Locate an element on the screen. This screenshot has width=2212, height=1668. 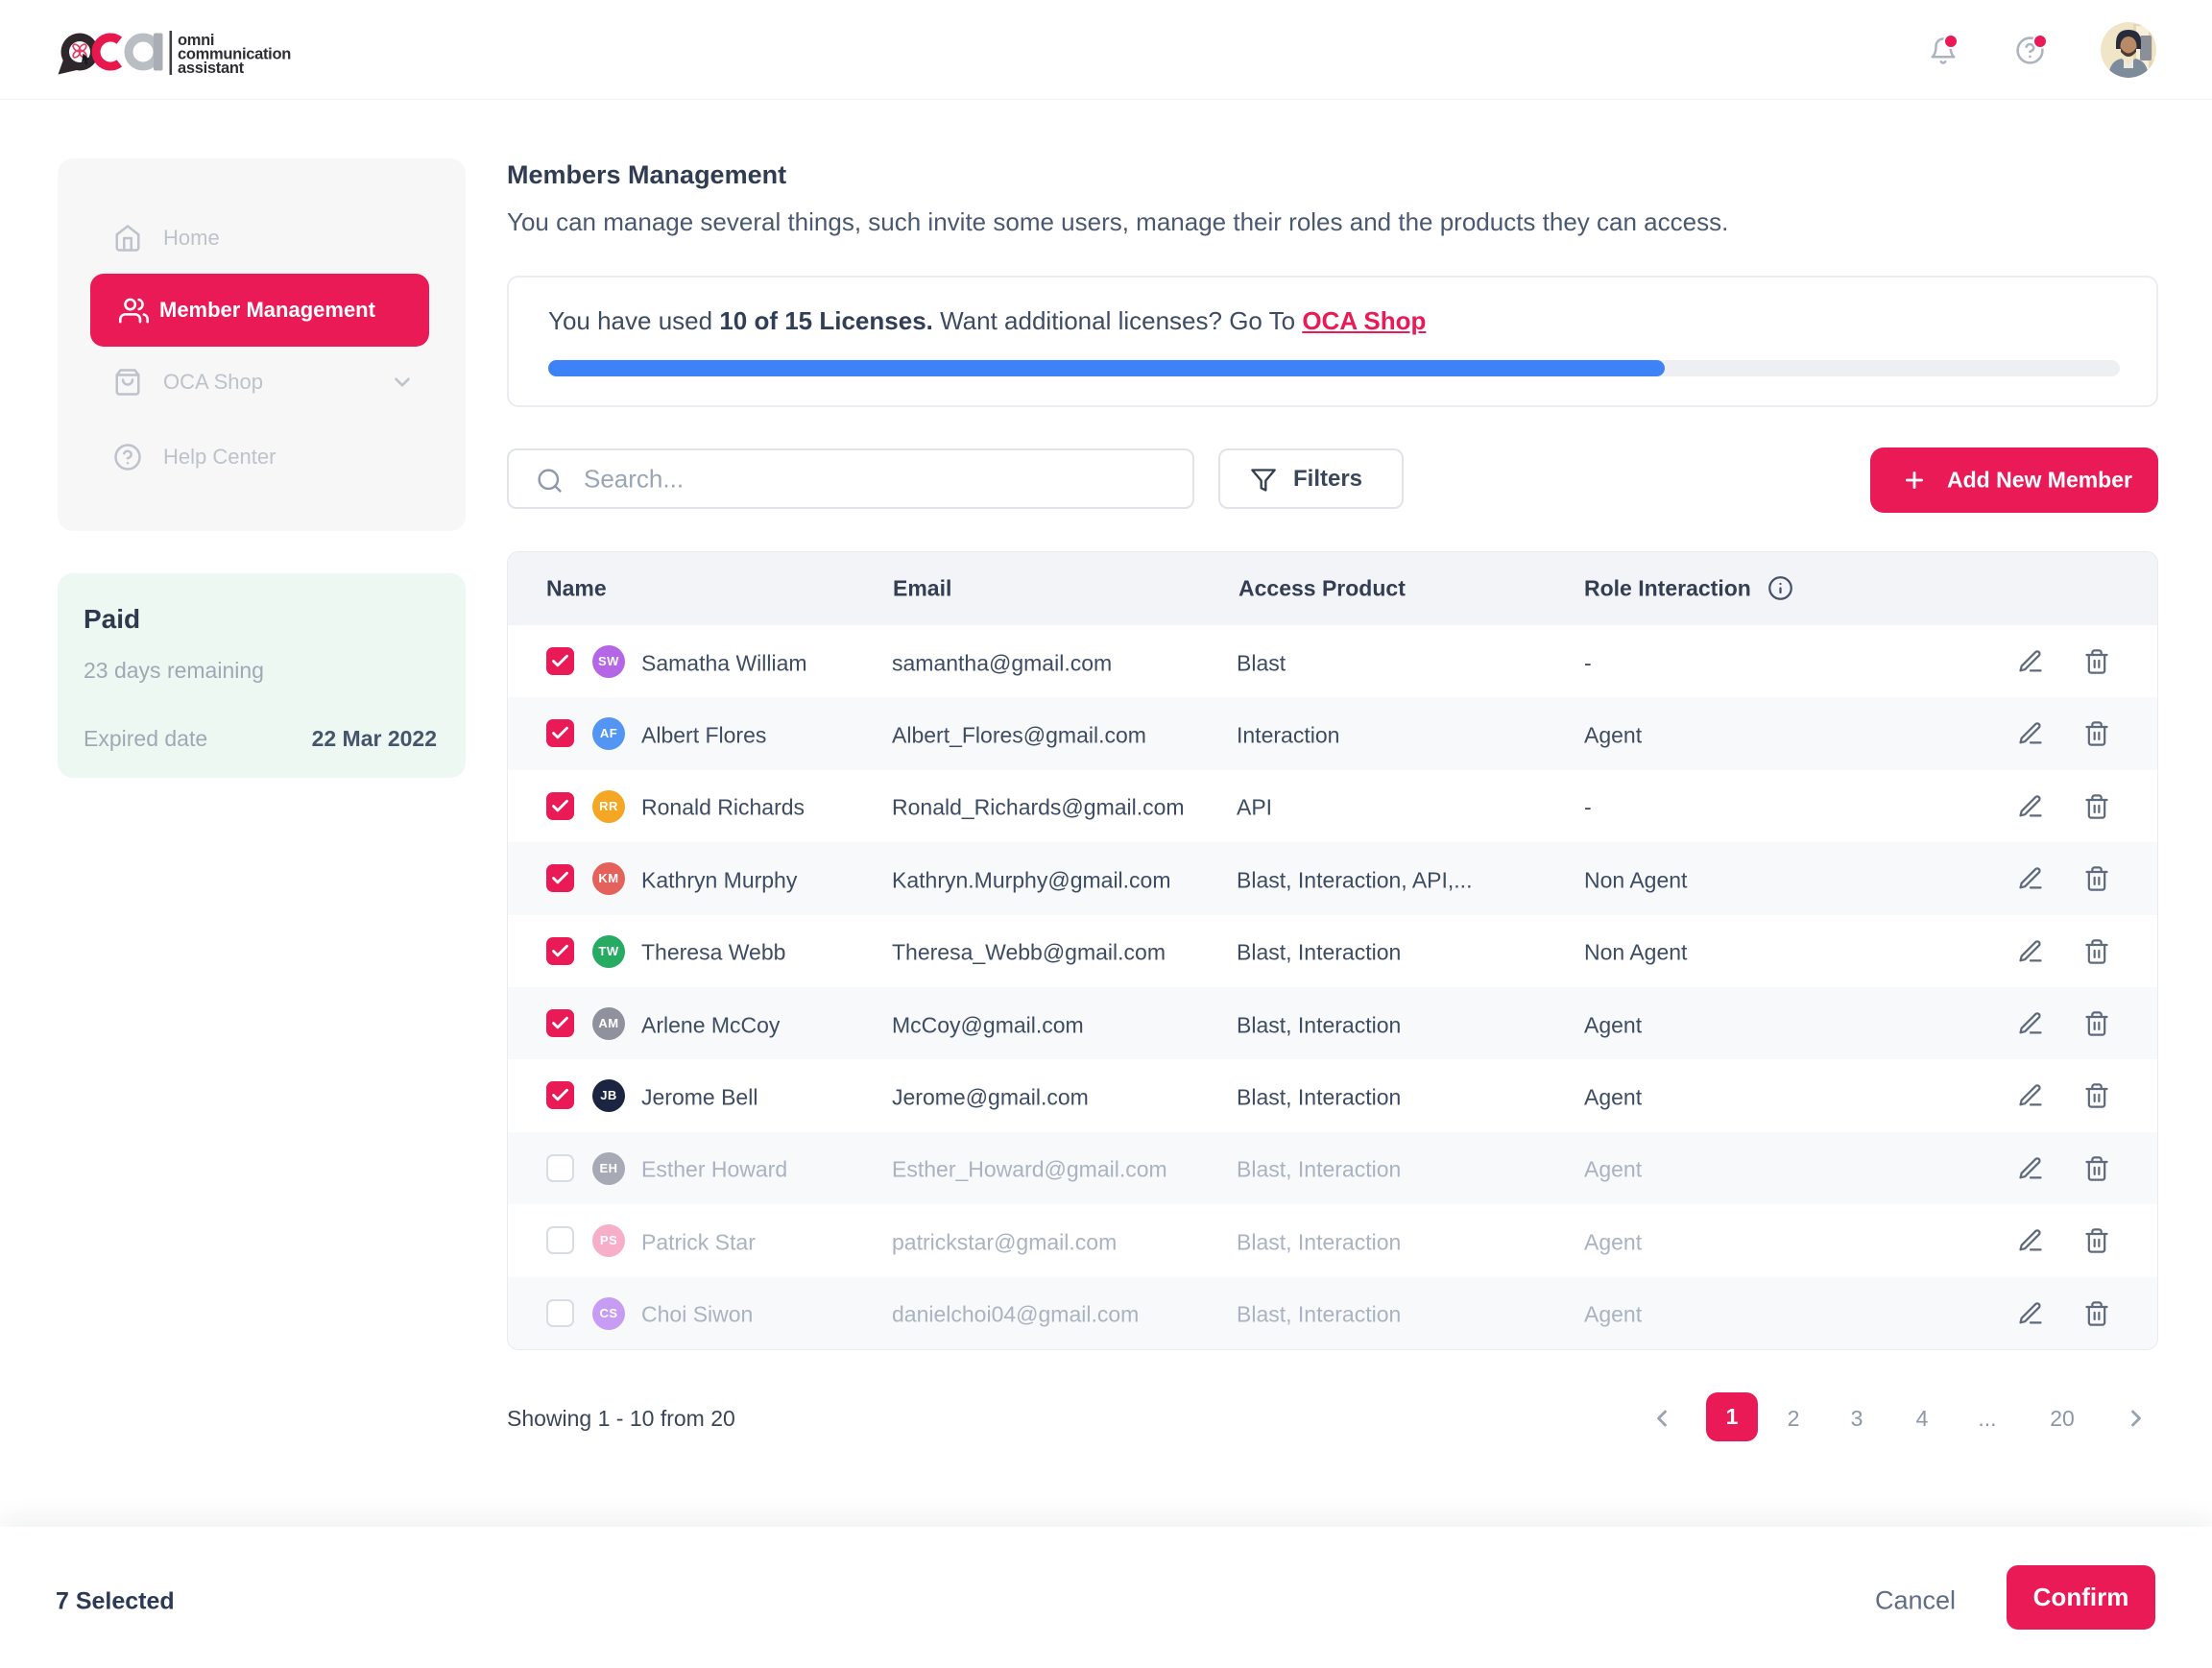
svg-text: communication is located at coordinates (235, 54).